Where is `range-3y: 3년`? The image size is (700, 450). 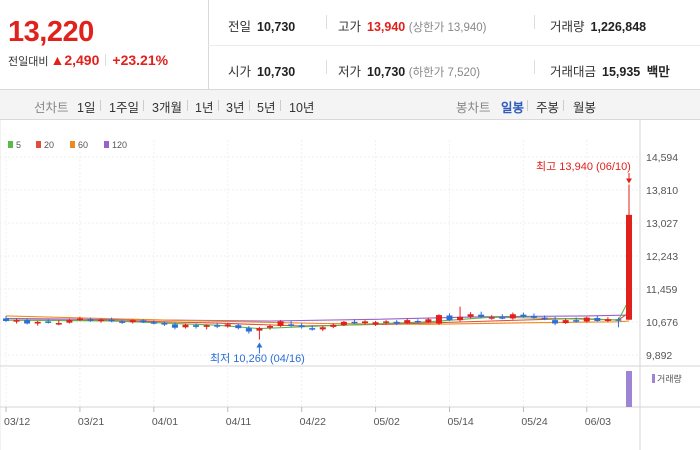 range-3y: 3년 is located at coordinates (235, 108).